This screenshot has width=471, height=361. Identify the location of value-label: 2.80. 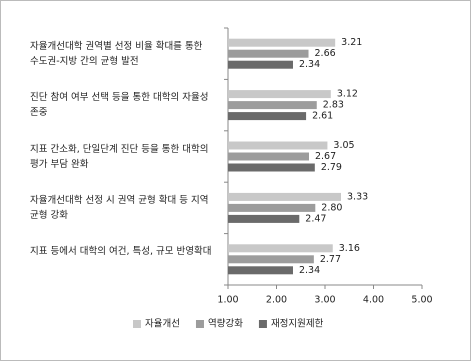
(331, 207).